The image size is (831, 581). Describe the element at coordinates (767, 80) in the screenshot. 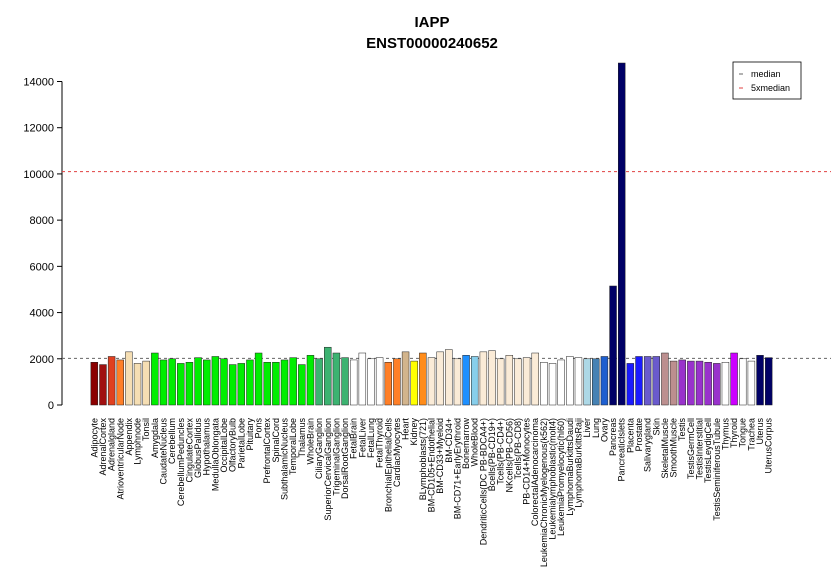

I see `legend-box` at that location.